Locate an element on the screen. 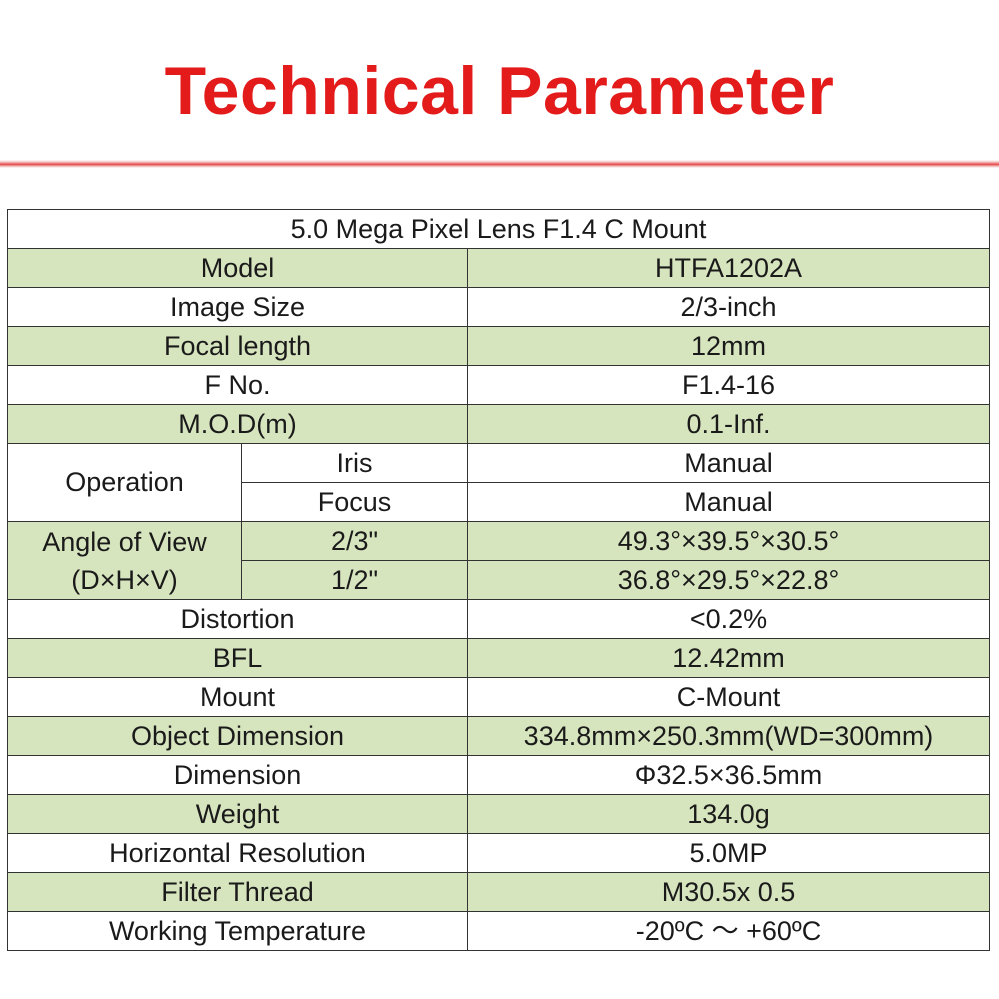  sensor-size-label: 1/2" is located at coordinates (354, 580).